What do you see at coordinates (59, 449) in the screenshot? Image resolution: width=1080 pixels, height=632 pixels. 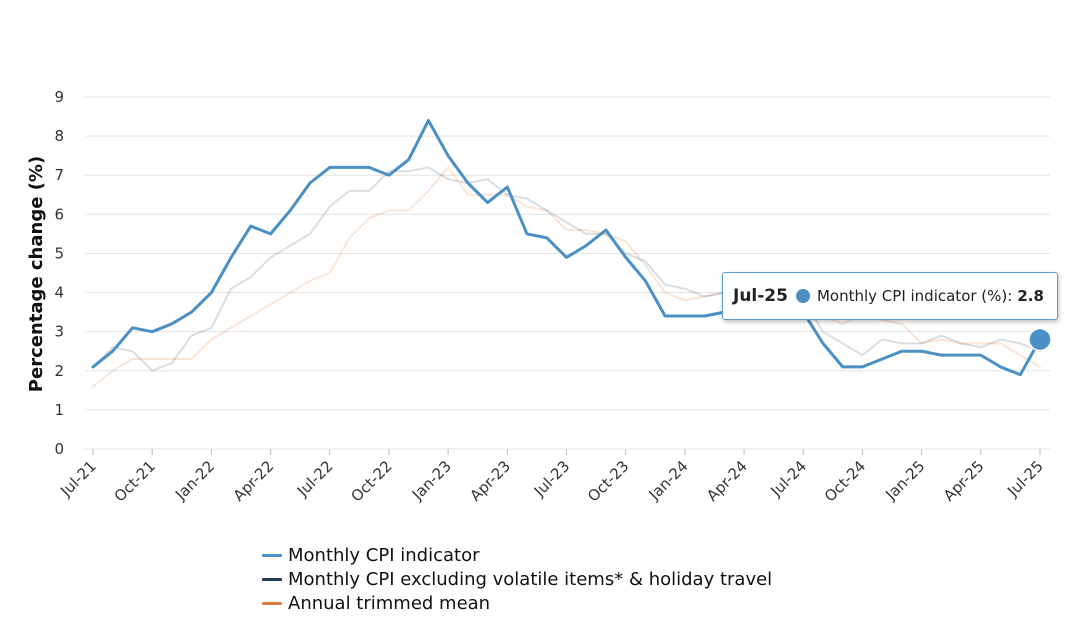 I see `y-tick-label: 0` at bounding box center [59, 449].